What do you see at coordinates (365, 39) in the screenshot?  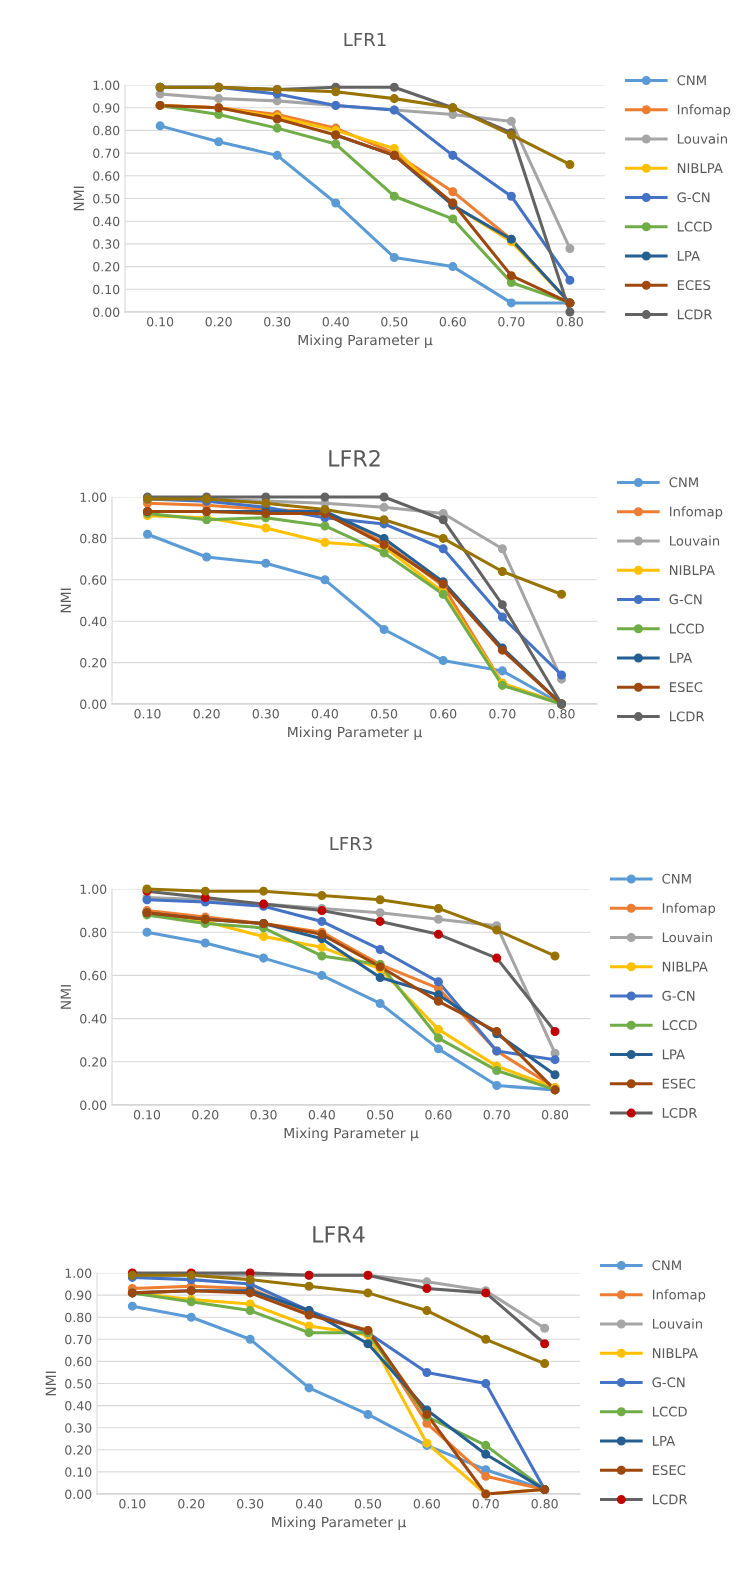 I see `chart-title: LFR1` at bounding box center [365, 39].